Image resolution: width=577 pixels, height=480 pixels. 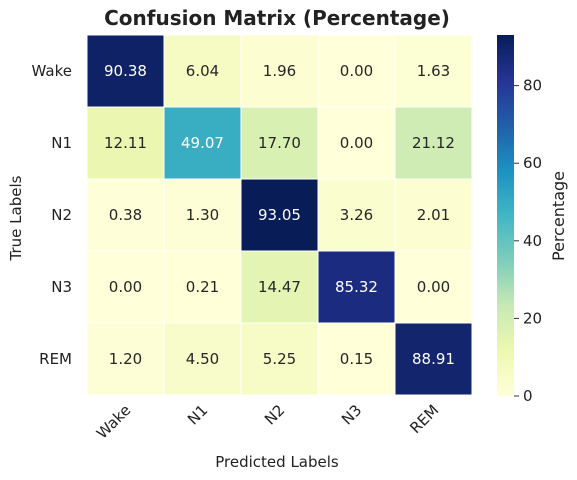 What do you see at coordinates (351, 414) in the screenshot?
I see `x-tick-label: N3` at bounding box center [351, 414].